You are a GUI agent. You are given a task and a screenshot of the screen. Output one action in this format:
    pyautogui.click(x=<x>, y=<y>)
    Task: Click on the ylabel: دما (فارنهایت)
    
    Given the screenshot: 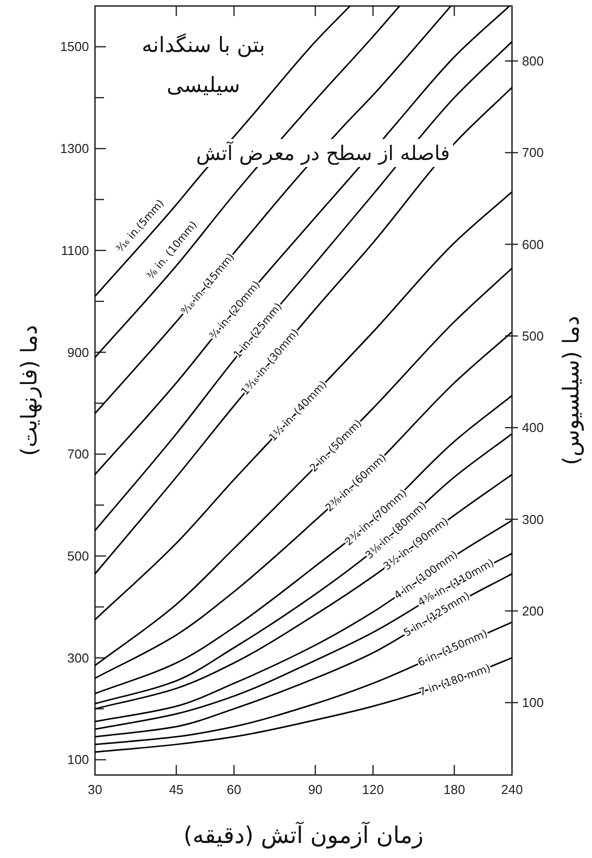 What is the action you would take?
    pyautogui.click(x=30, y=390)
    